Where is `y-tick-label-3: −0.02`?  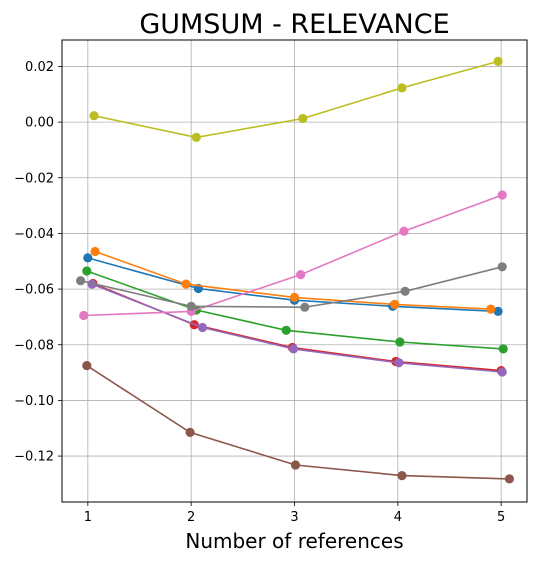
y-tick-label-3: −0.02 is located at coordinates (34, 178).